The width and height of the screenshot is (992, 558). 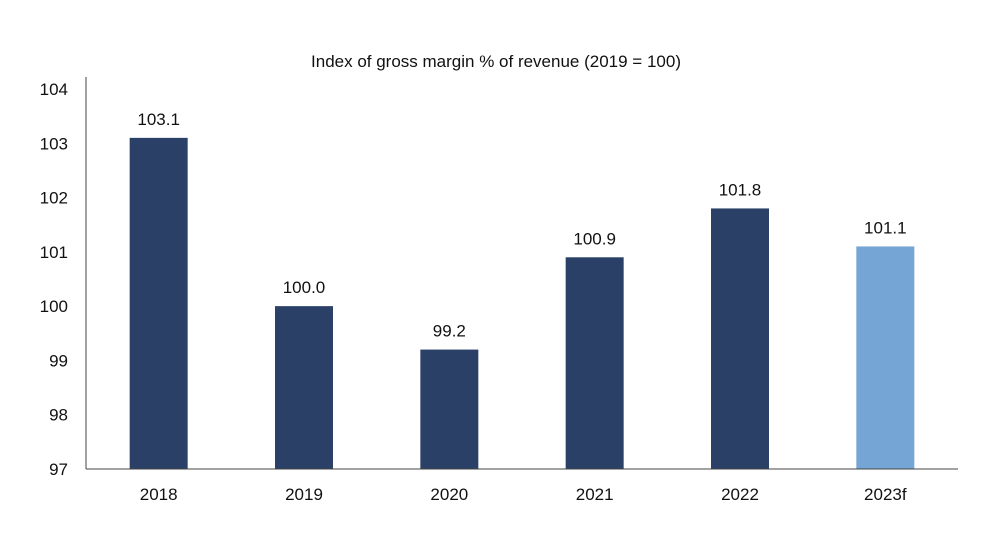 What do you see at coordinates (58, 415) in the screenshot?
I see `y-tick-label: 98` at bounding box center [58, 415].